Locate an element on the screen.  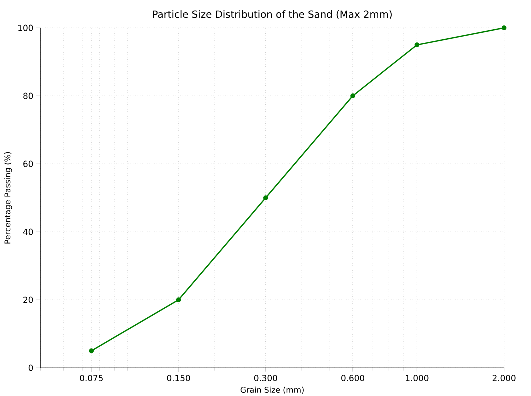
x-tick-label: 2.000 is located at coordinates (504, 378).